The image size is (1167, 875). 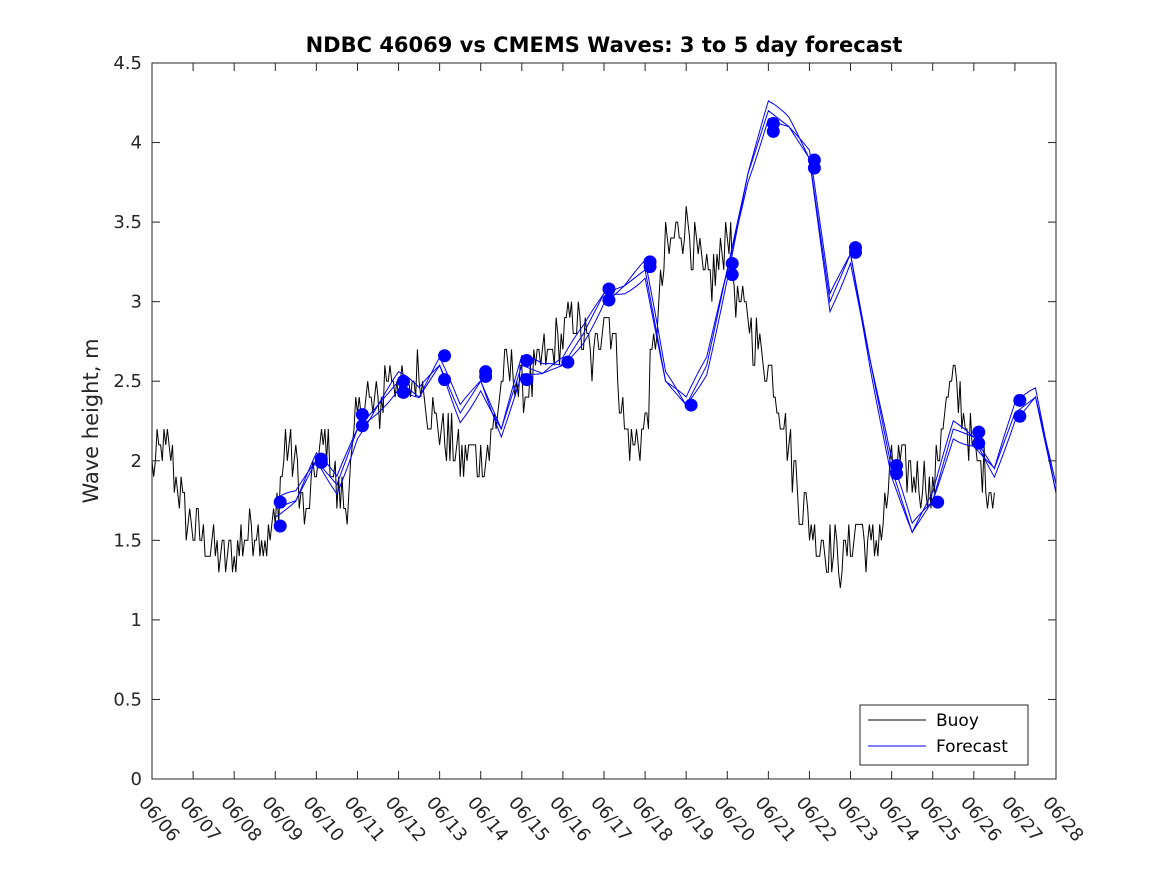 I want to click on y-tick-label: 4.5, so click(x=127, y=63).